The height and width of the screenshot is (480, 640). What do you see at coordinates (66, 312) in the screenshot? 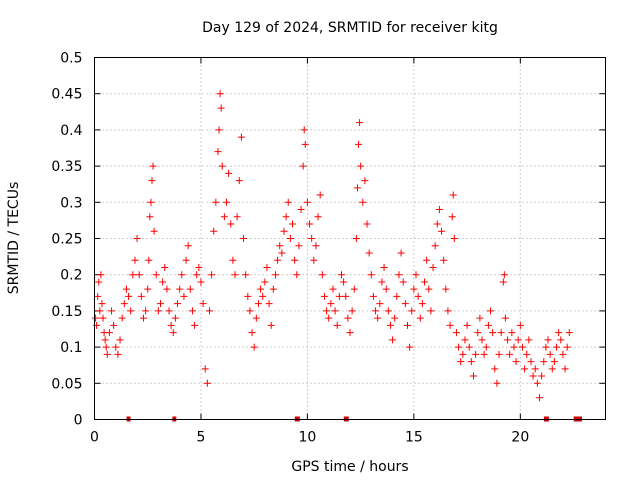
I see `y-tick-label: 0.15` at bounding box center [66, 312].